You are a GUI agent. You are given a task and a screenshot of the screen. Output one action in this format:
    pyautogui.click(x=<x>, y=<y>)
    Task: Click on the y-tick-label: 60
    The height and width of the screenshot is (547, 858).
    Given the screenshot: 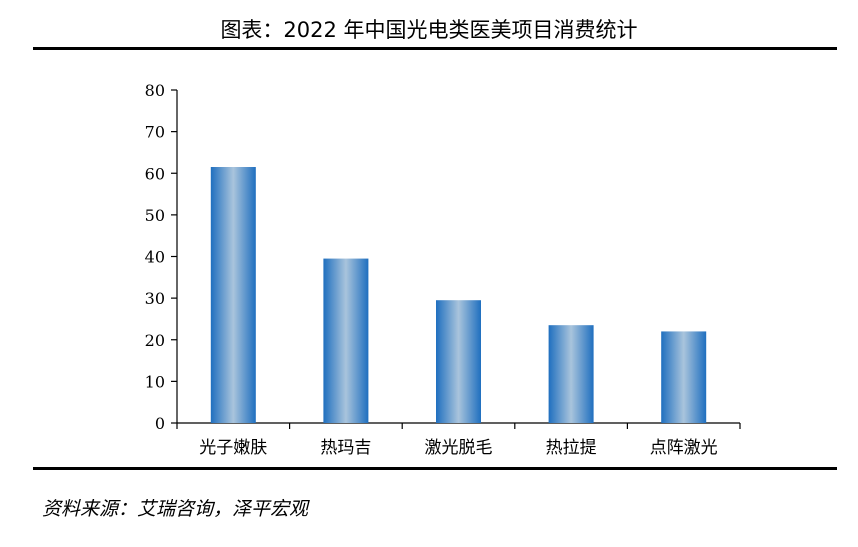 What is the action you would take?
    pyautogui.click(x=155, y=173)
    